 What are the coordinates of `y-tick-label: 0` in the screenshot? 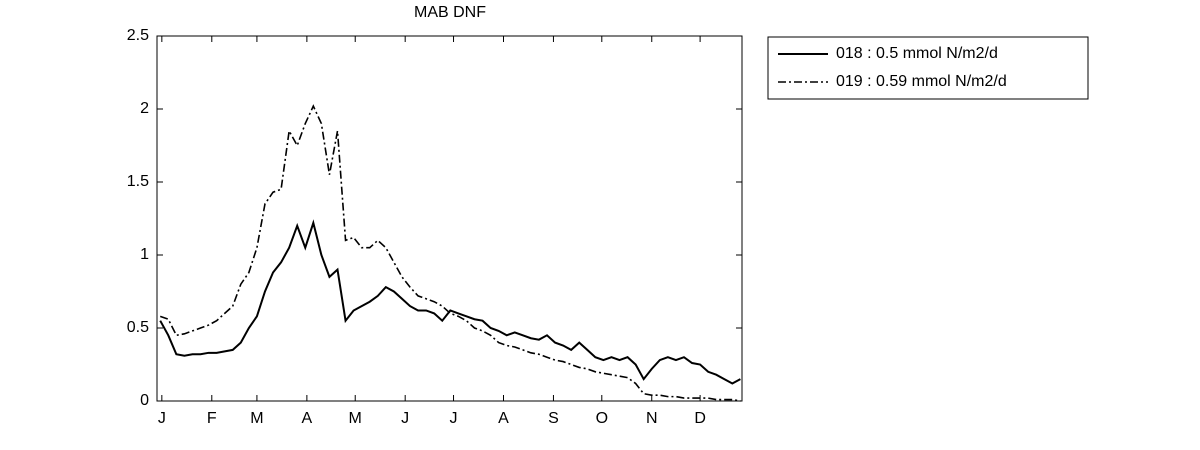 It's located at (144, 400).